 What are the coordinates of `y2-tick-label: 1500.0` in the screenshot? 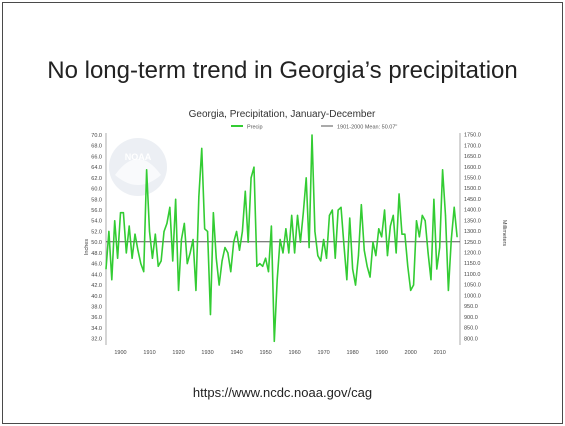 It's located at (472, 189).